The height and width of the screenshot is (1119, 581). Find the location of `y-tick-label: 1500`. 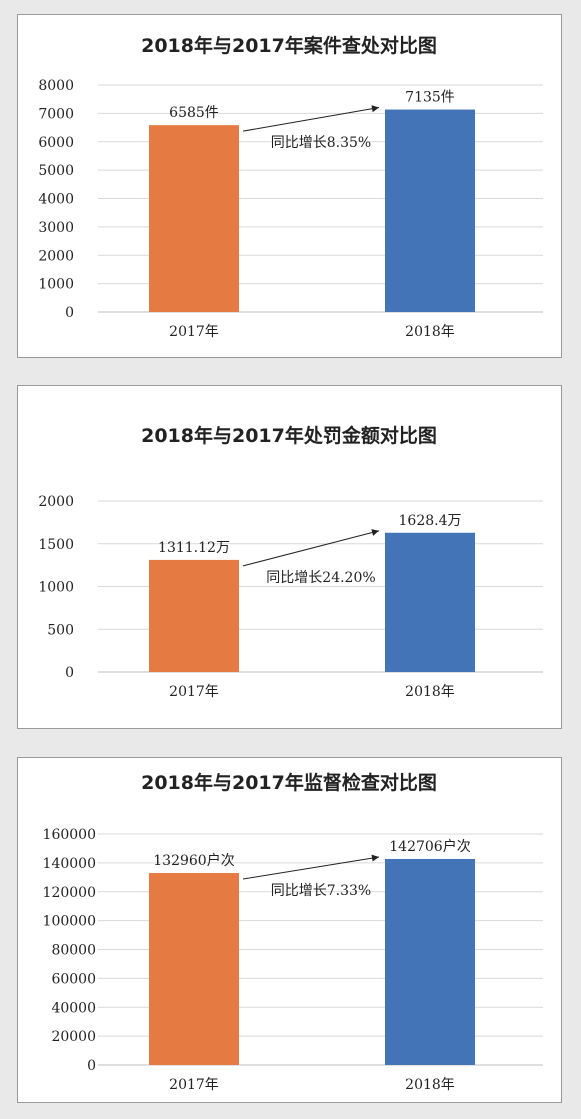

y-tick-label: 1500 is located at coordinates (56, 545).